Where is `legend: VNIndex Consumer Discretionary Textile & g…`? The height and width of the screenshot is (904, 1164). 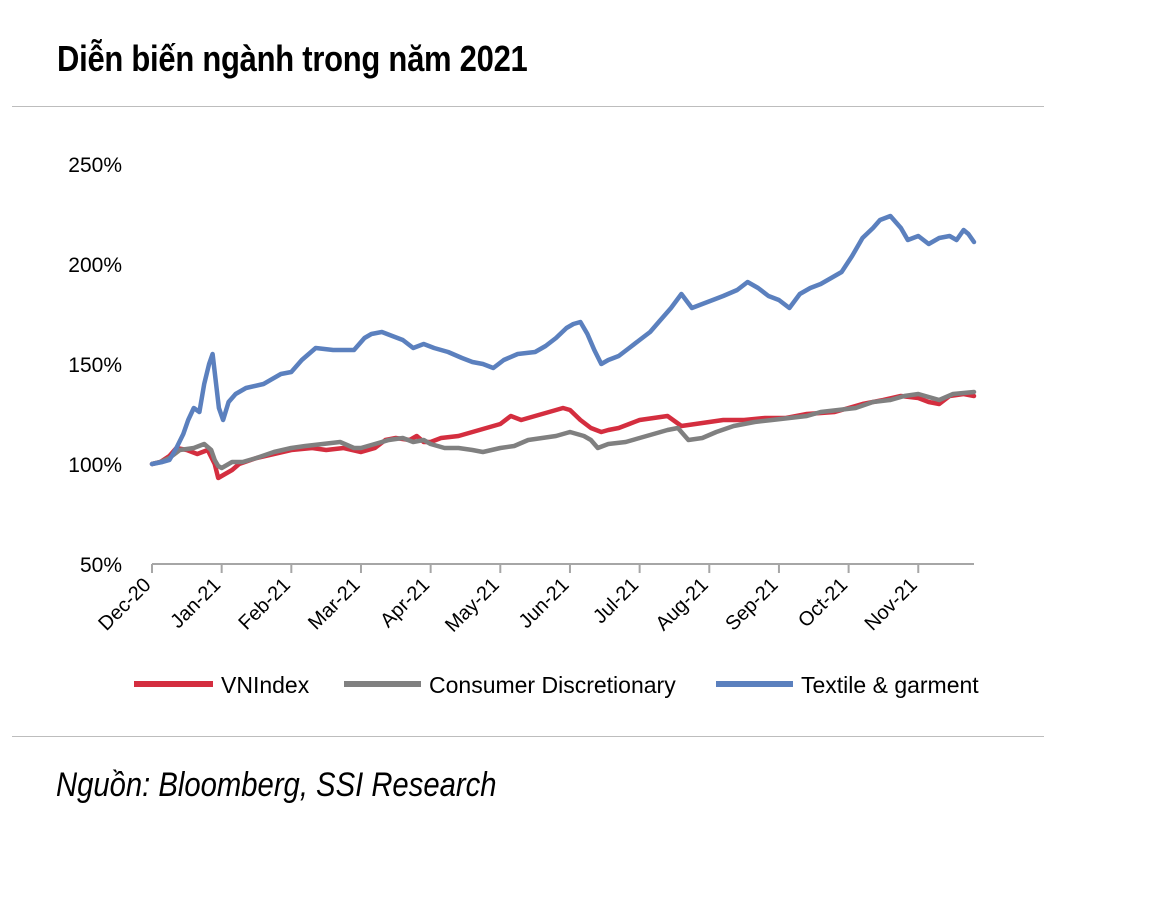
legend: VNIndex Consumer Discretionary Textile & g… is located at coordinates (556, 685).